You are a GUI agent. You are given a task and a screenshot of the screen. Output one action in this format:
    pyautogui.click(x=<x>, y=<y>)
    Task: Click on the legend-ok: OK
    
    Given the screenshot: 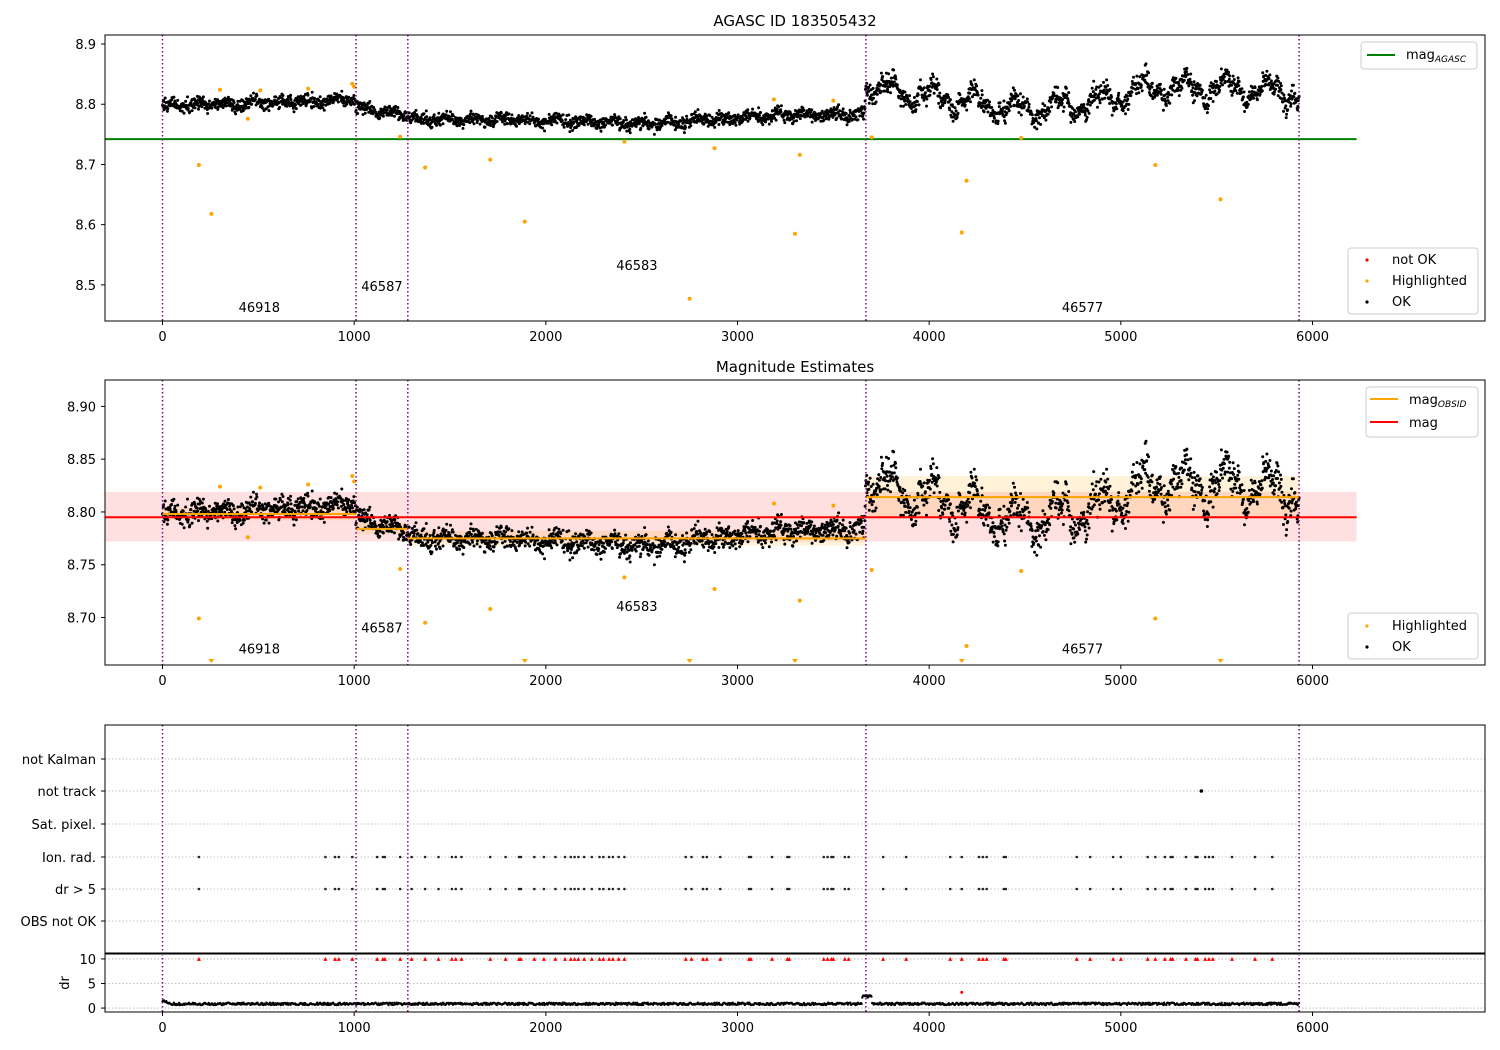 What is the action you would take?
    pyautogui.click(x=1401, y=302)
    